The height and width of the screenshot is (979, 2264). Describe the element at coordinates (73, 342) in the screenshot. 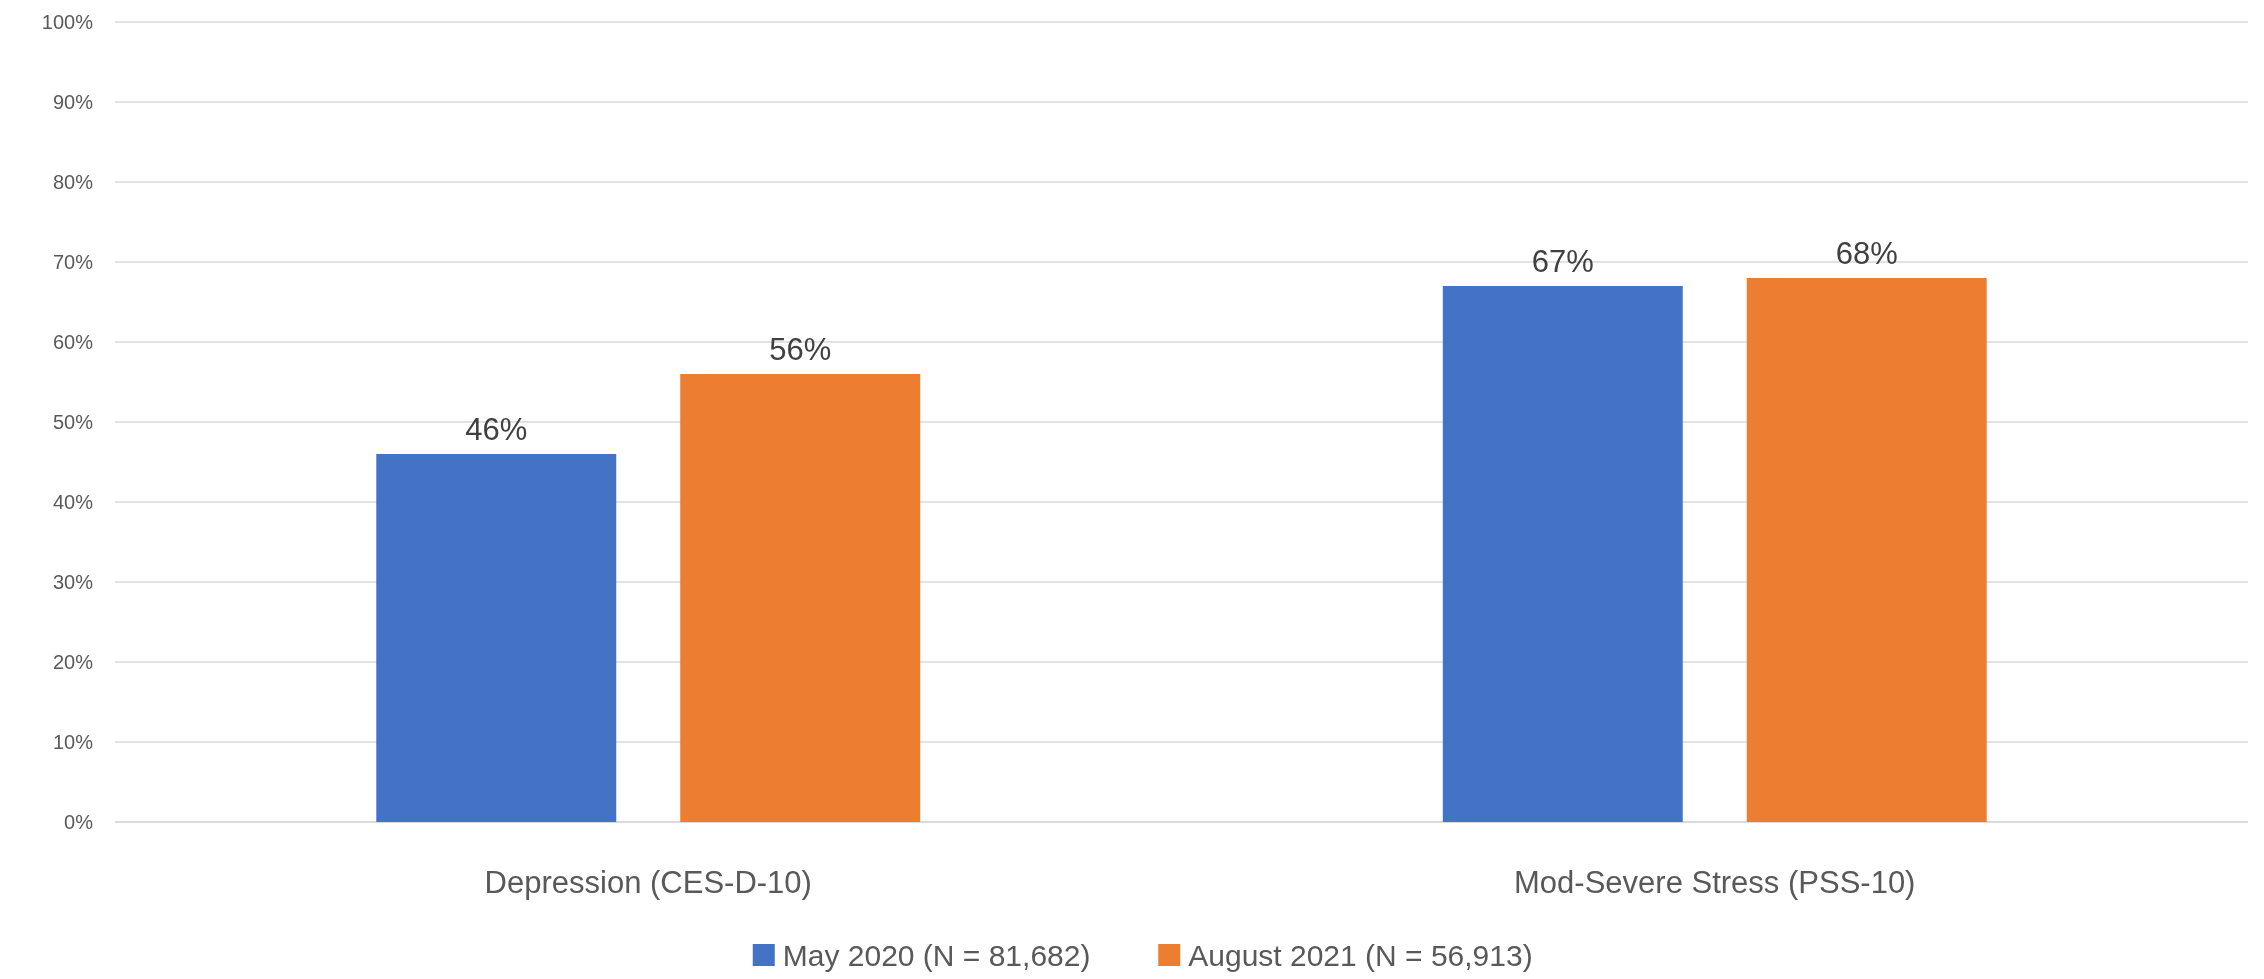

I see `y-tick-label: 60%` at that location.